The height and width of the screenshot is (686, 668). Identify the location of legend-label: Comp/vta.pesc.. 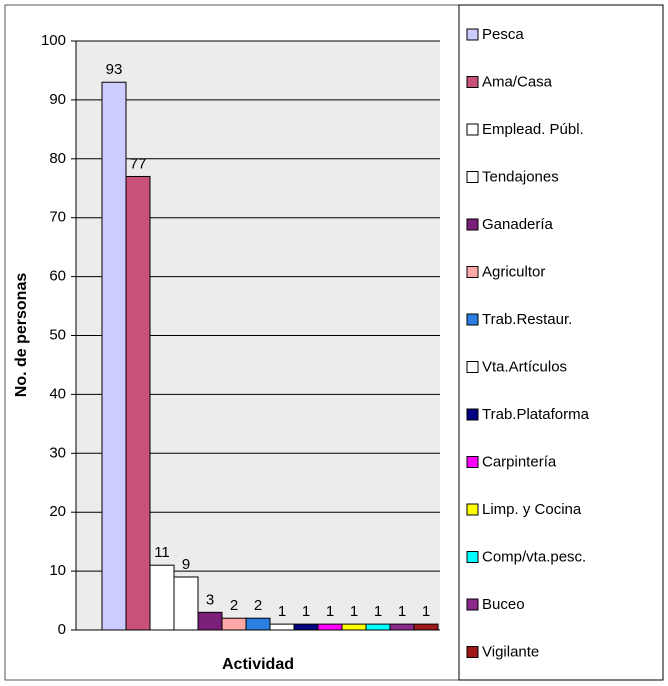
(534, 556).